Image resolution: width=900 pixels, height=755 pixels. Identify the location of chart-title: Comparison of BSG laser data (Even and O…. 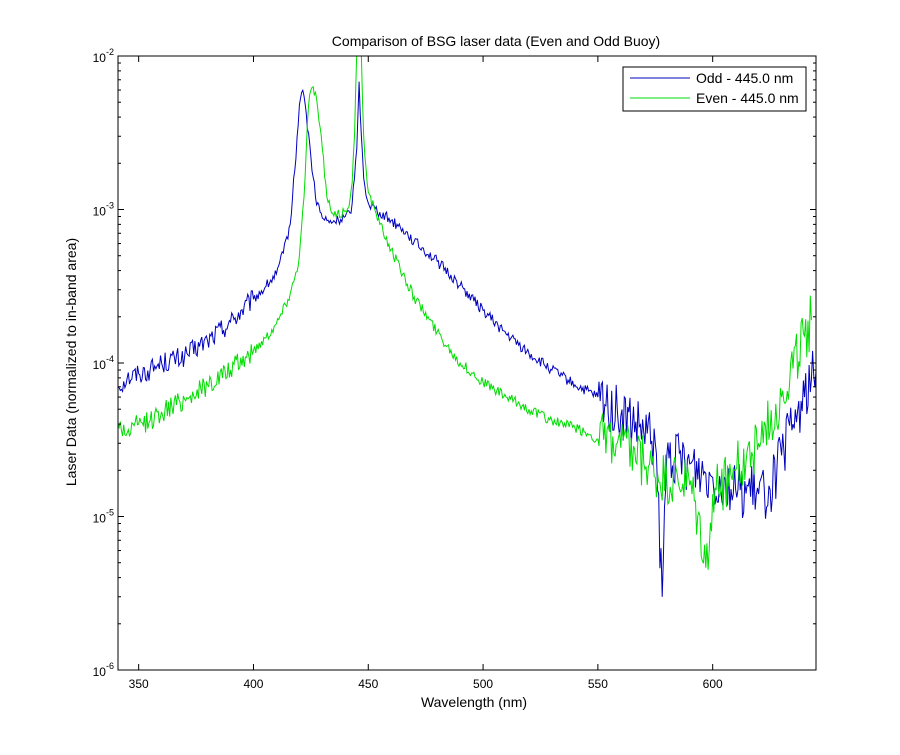
(496, 41).